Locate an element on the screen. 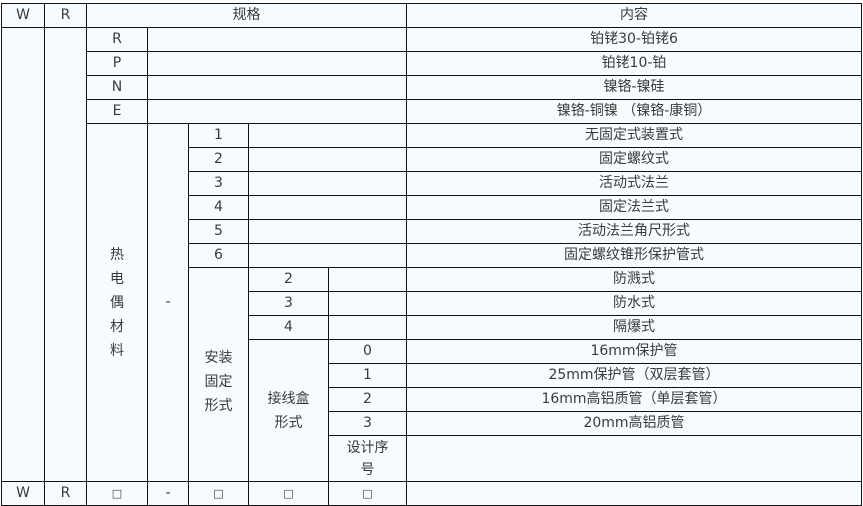 The image size is (863, 506). w-blank is located at coordinates (23, 254).